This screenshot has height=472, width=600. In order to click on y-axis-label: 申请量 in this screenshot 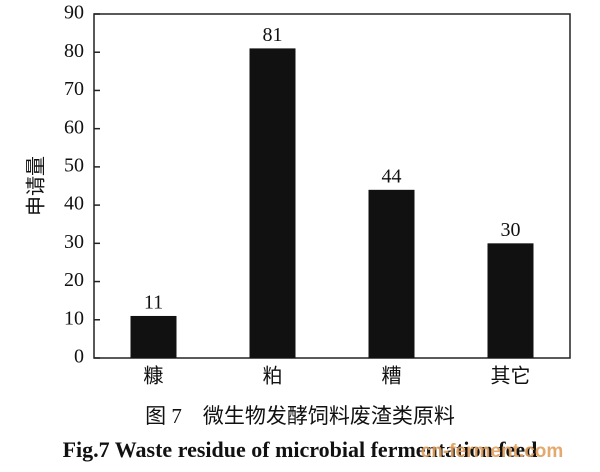, I will do `click(36, 186)`.